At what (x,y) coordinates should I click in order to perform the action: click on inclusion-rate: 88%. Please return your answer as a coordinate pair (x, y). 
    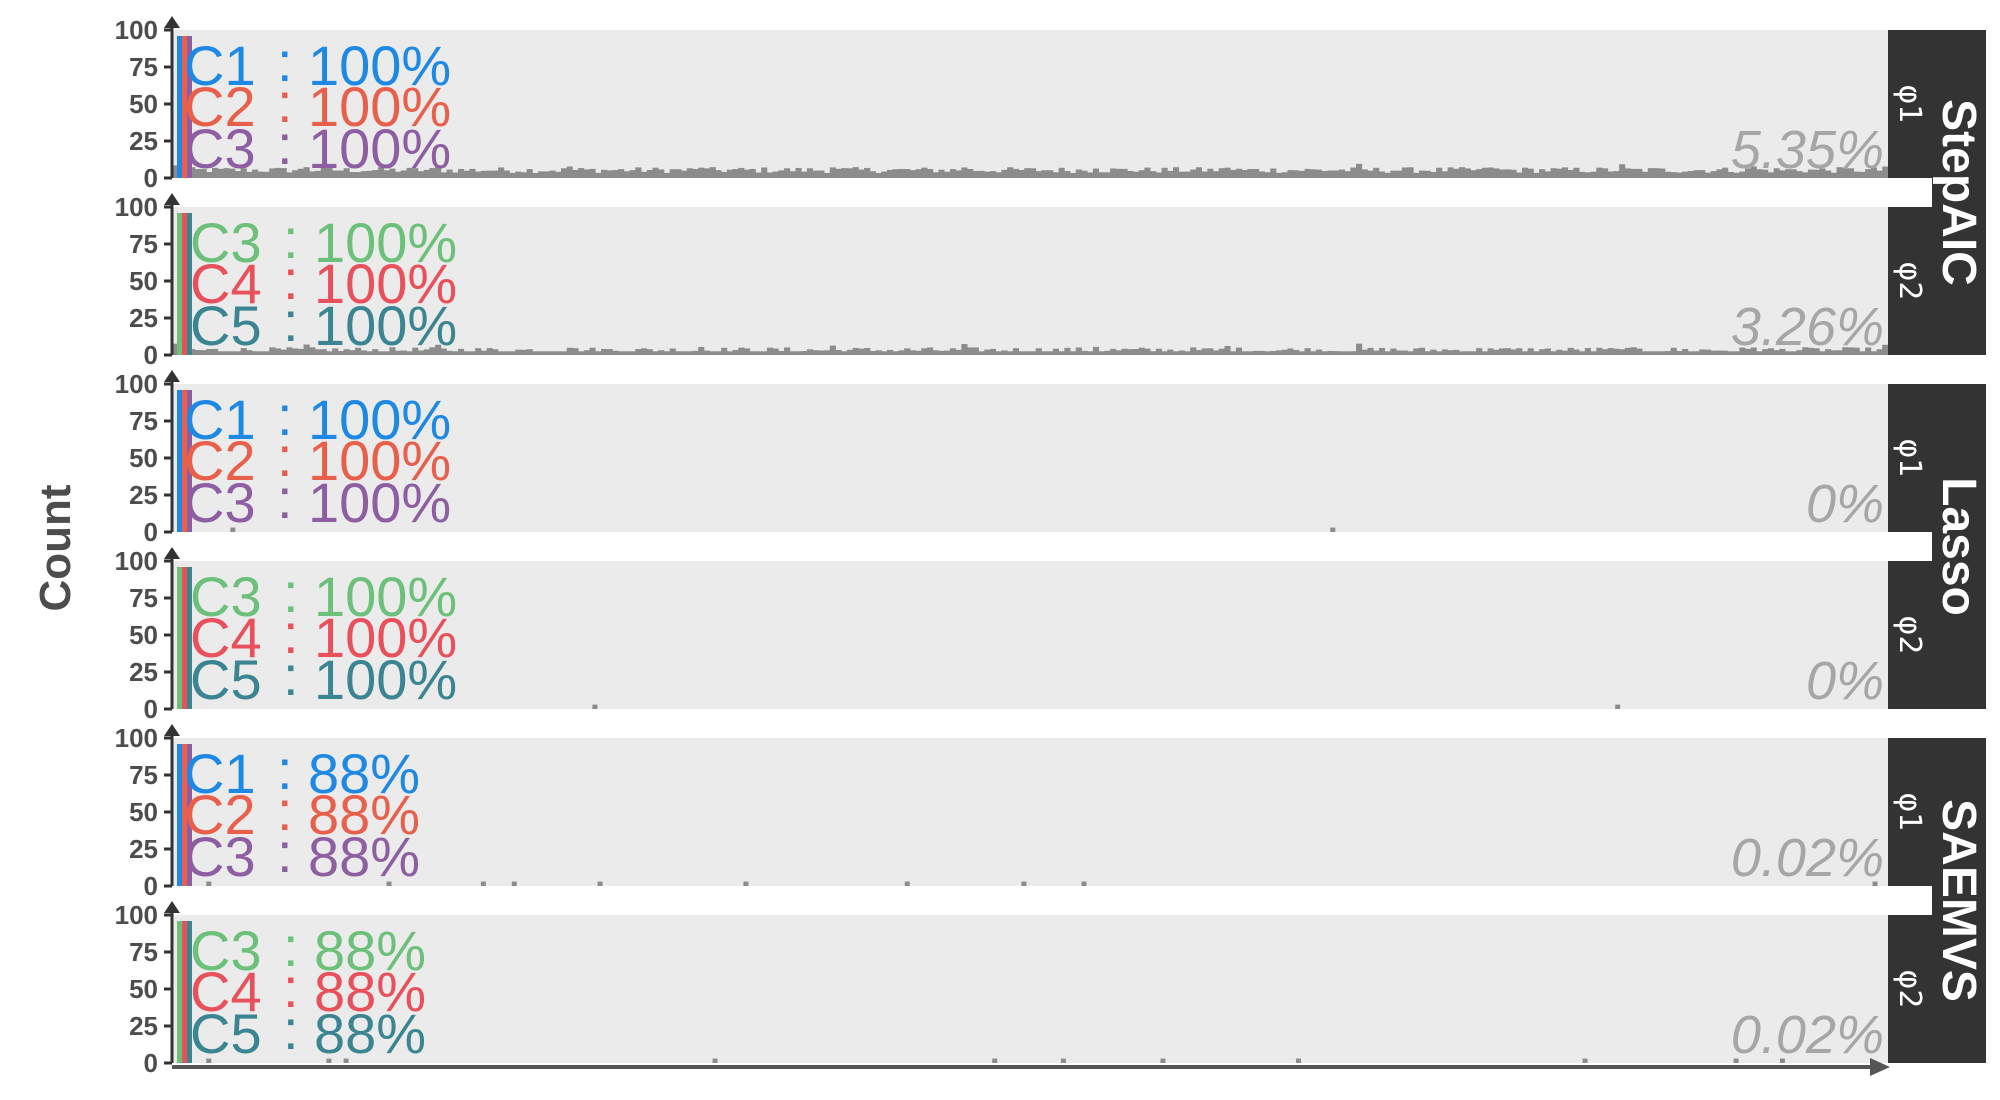
    Looking at the image, I should click on (364, 856).